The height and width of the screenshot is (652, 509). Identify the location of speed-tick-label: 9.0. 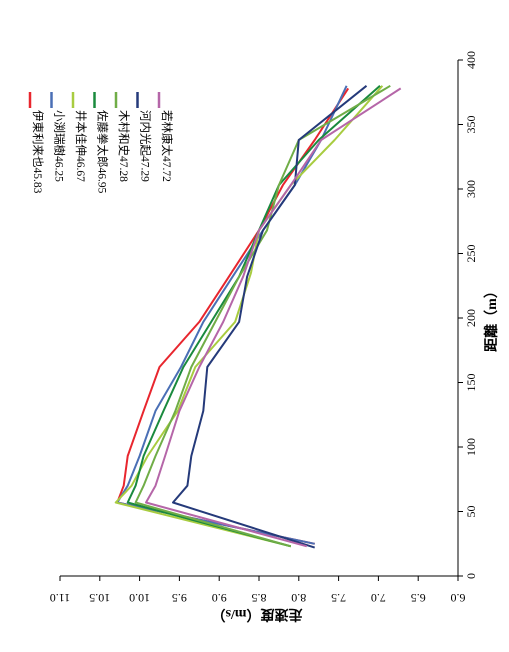
(219, 598).